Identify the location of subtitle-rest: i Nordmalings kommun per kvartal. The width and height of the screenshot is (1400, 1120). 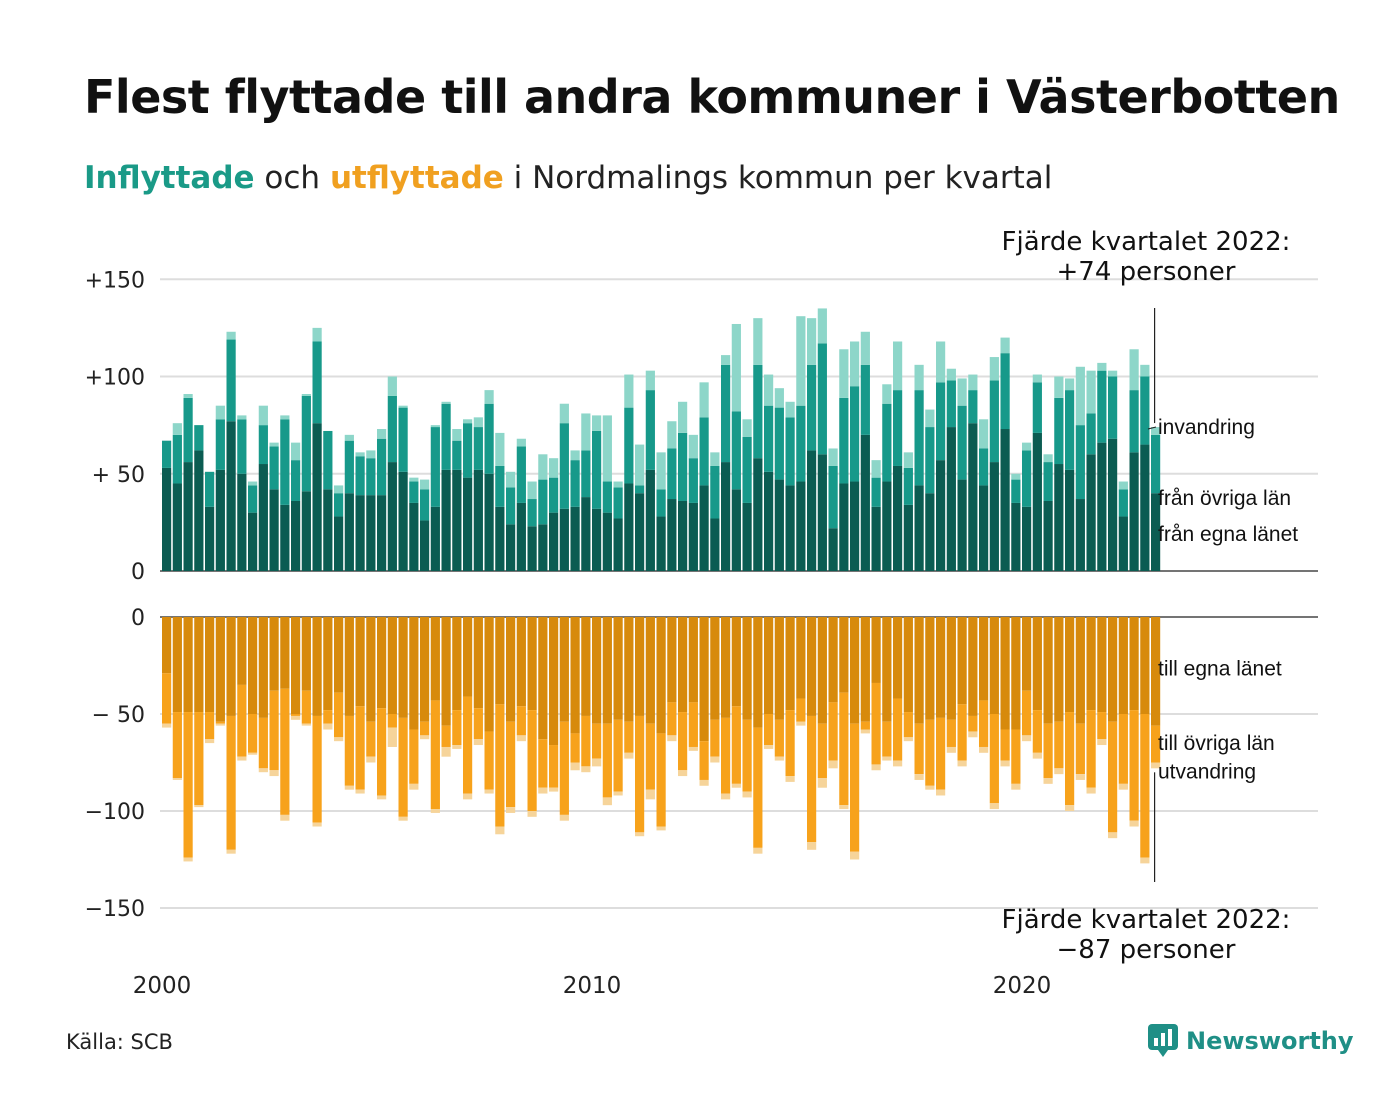
(778, 178).